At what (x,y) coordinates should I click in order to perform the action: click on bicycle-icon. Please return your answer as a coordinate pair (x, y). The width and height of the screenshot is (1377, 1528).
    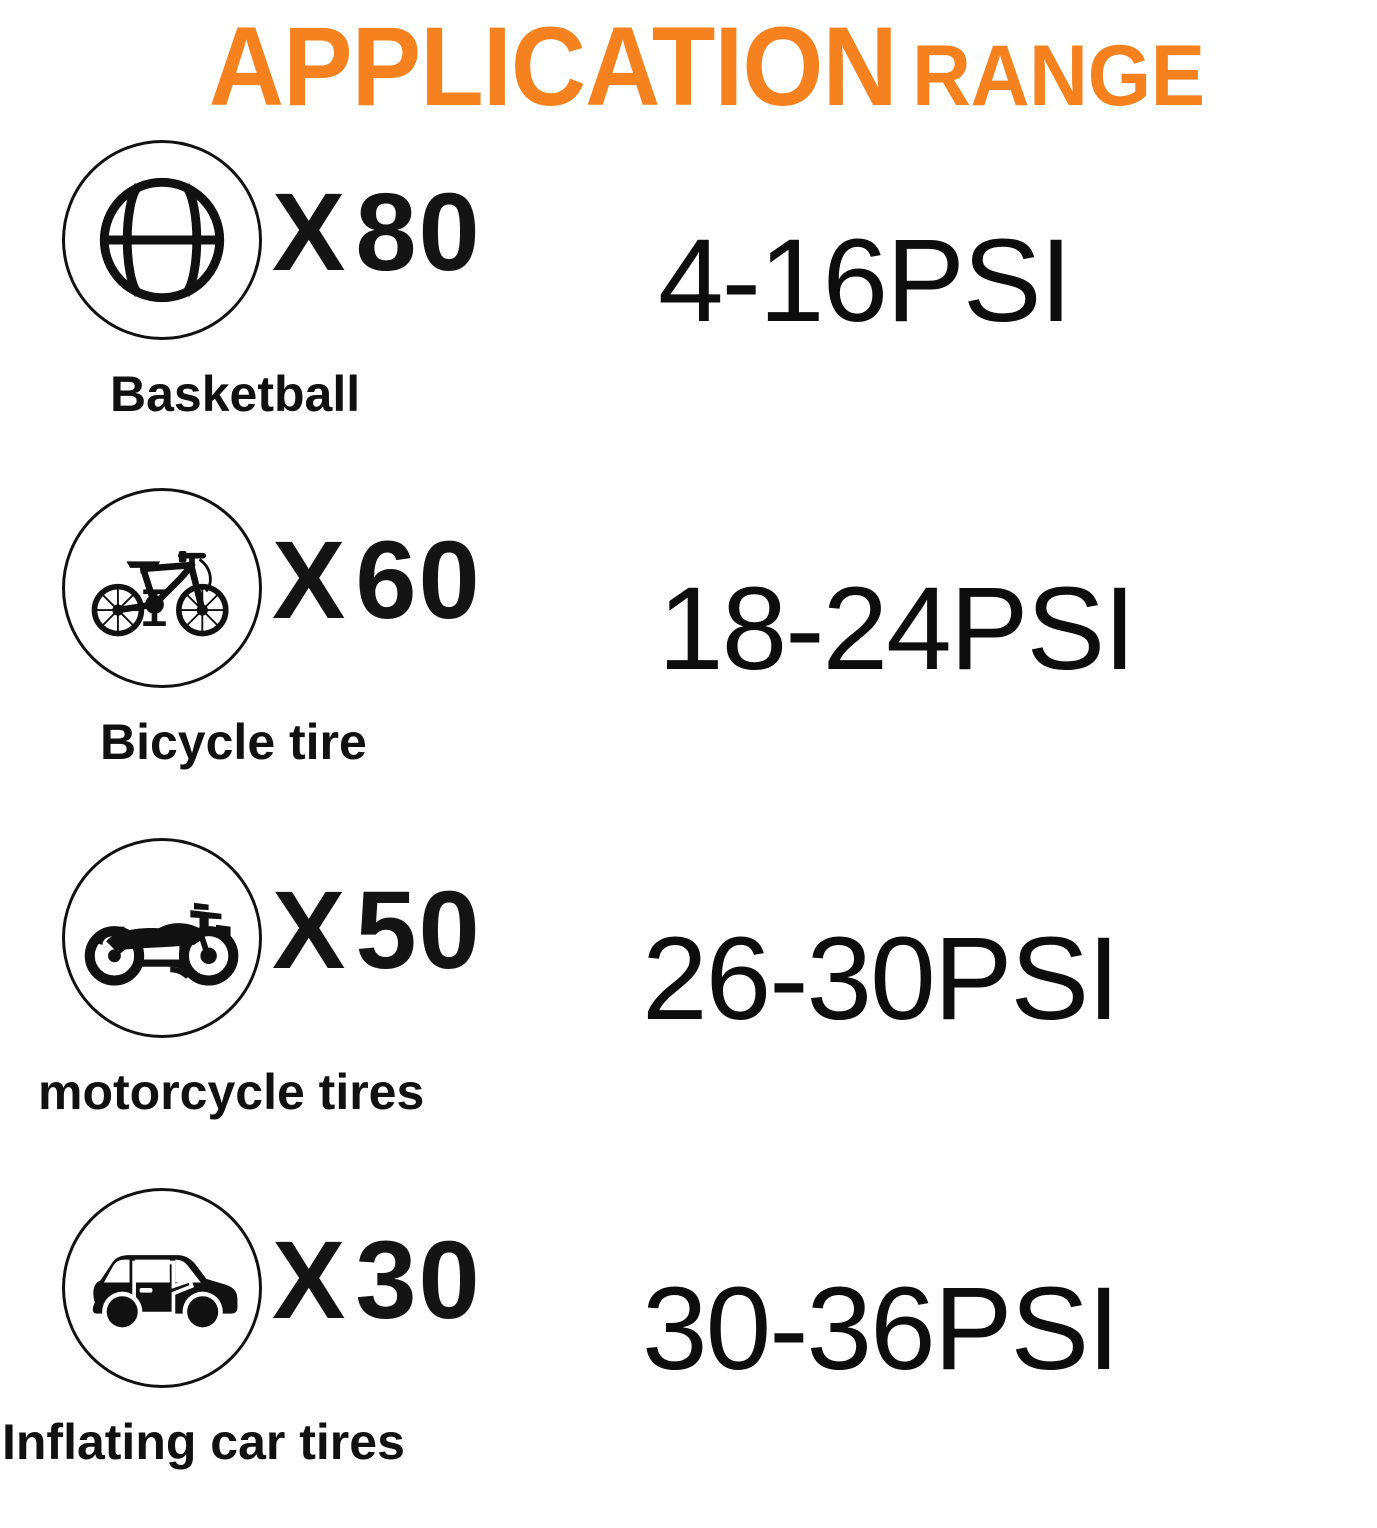
    Looking at the image, I should click on (162, 588).